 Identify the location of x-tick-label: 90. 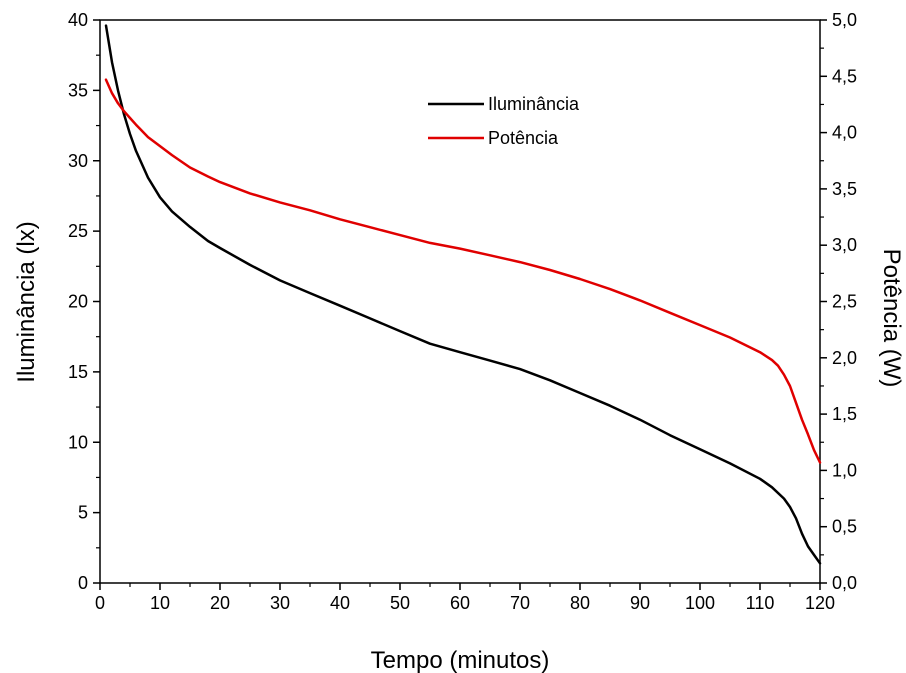
(640, 603).